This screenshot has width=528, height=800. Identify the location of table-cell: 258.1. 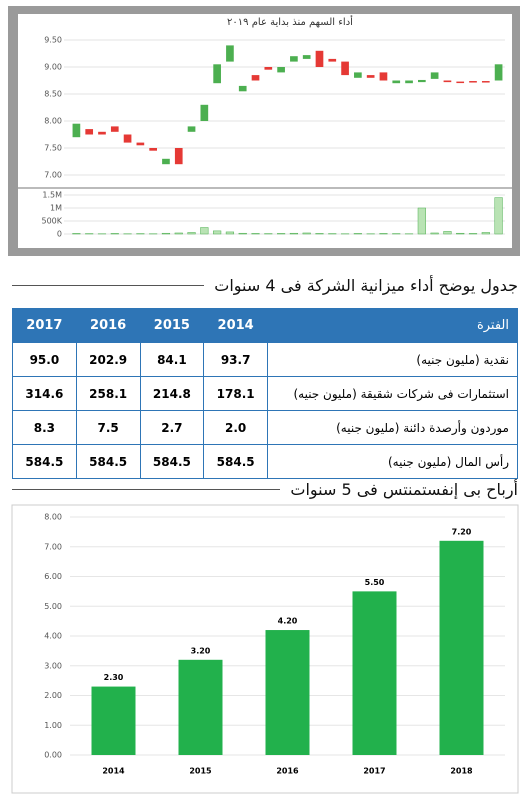
(108, 393).